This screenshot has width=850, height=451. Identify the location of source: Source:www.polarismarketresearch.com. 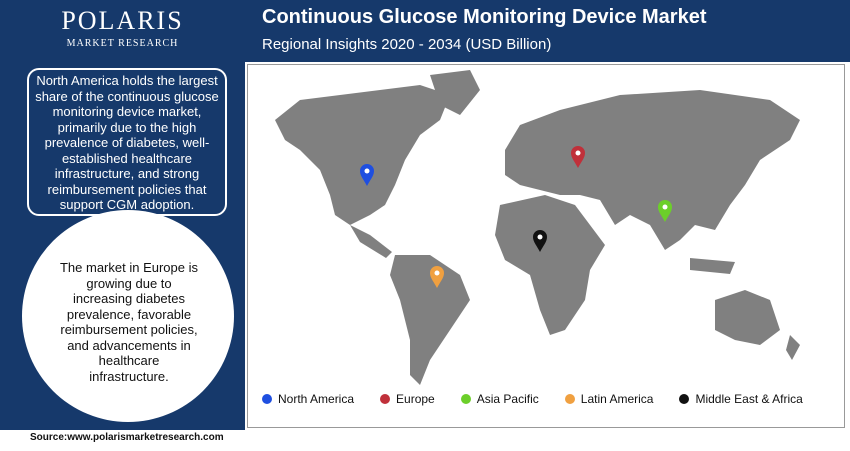
(127, 437).